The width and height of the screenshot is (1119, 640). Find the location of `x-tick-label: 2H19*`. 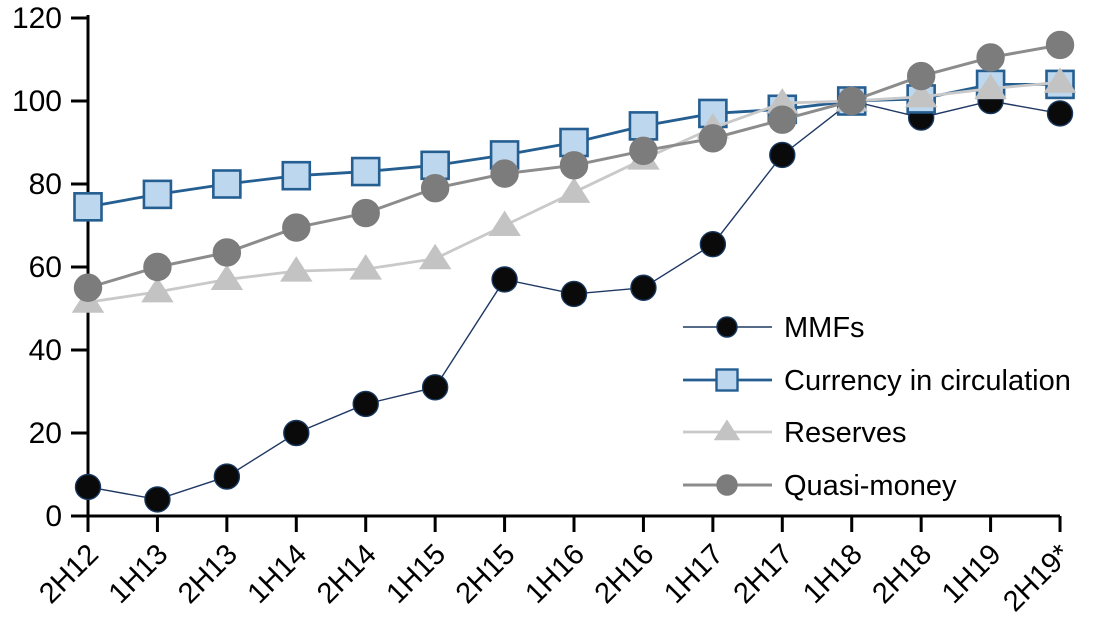

x-tick-label: 2H19* is located at coordinates (1037, 578).